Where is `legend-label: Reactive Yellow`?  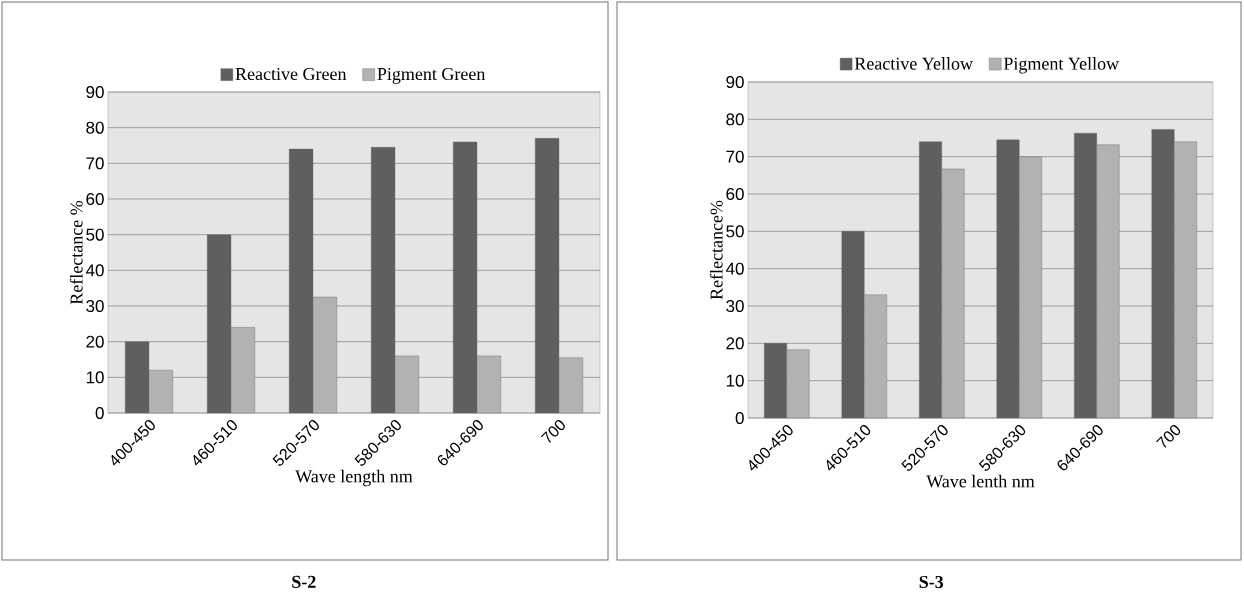 legend-label: Reactive Yellow is located at coordinates (913, 63).